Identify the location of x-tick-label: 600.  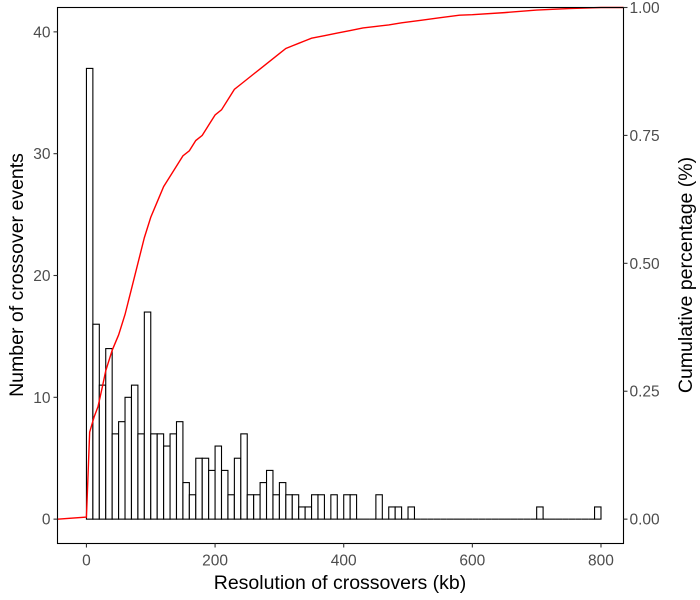
(472, 561).